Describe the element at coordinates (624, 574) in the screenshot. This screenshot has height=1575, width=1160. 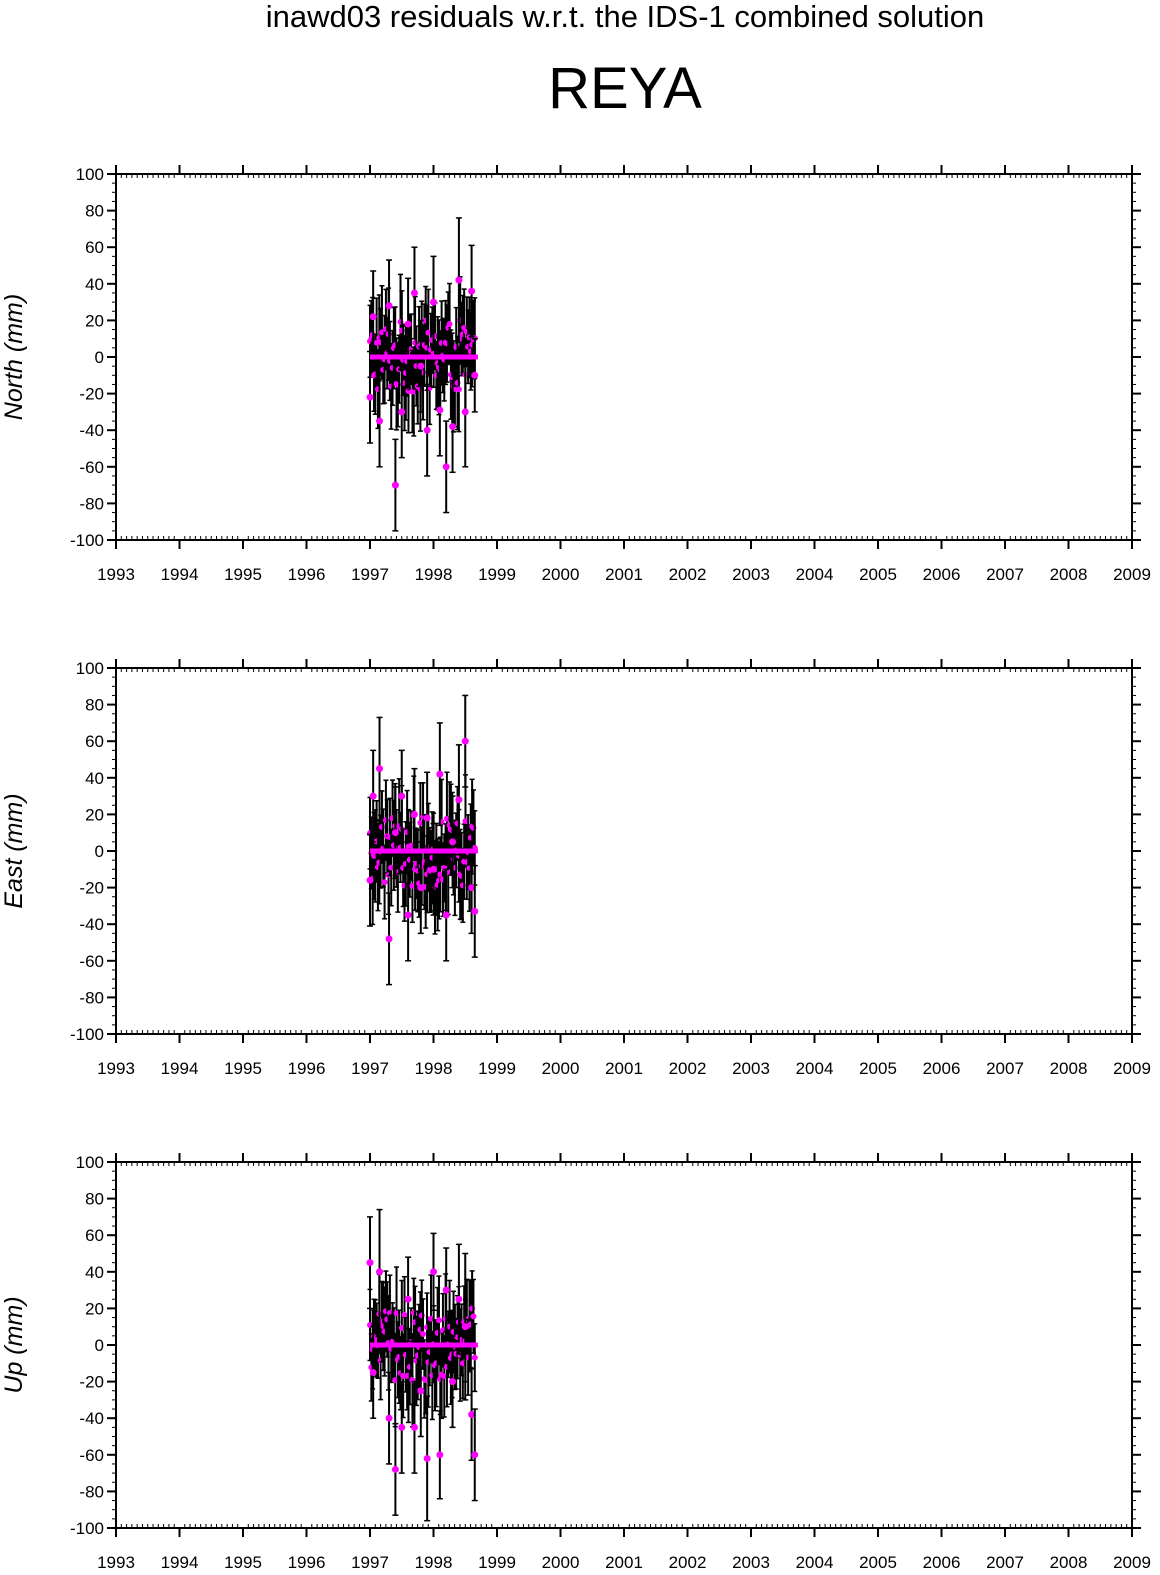
I see `x-tick-label: 2001` at that location.